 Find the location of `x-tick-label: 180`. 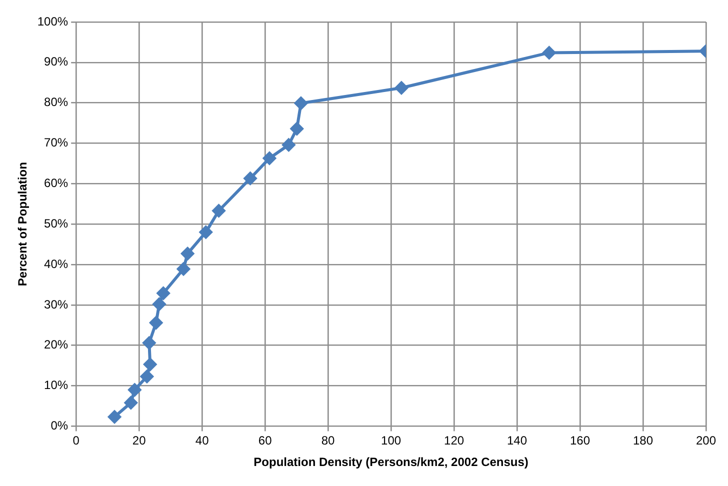

x-tick-label: 180 is located at coordinates (643, 441).